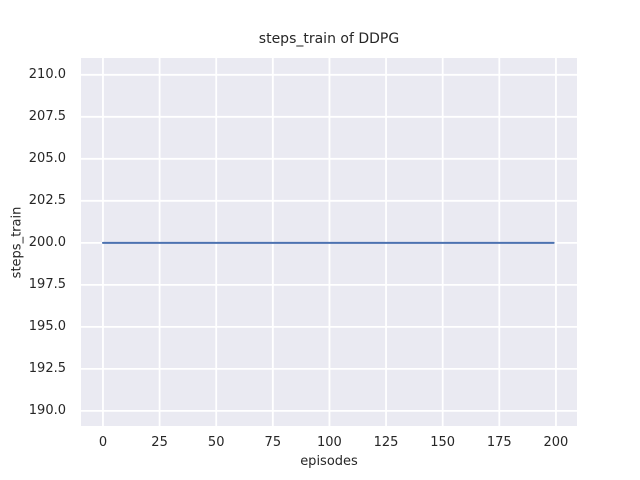 This screenshot has height=480, width=640. What do you see at coordinates (47, 200) in the screenshot?
I see `y-tick-label: 202.5` at bounding box center [47, 200].